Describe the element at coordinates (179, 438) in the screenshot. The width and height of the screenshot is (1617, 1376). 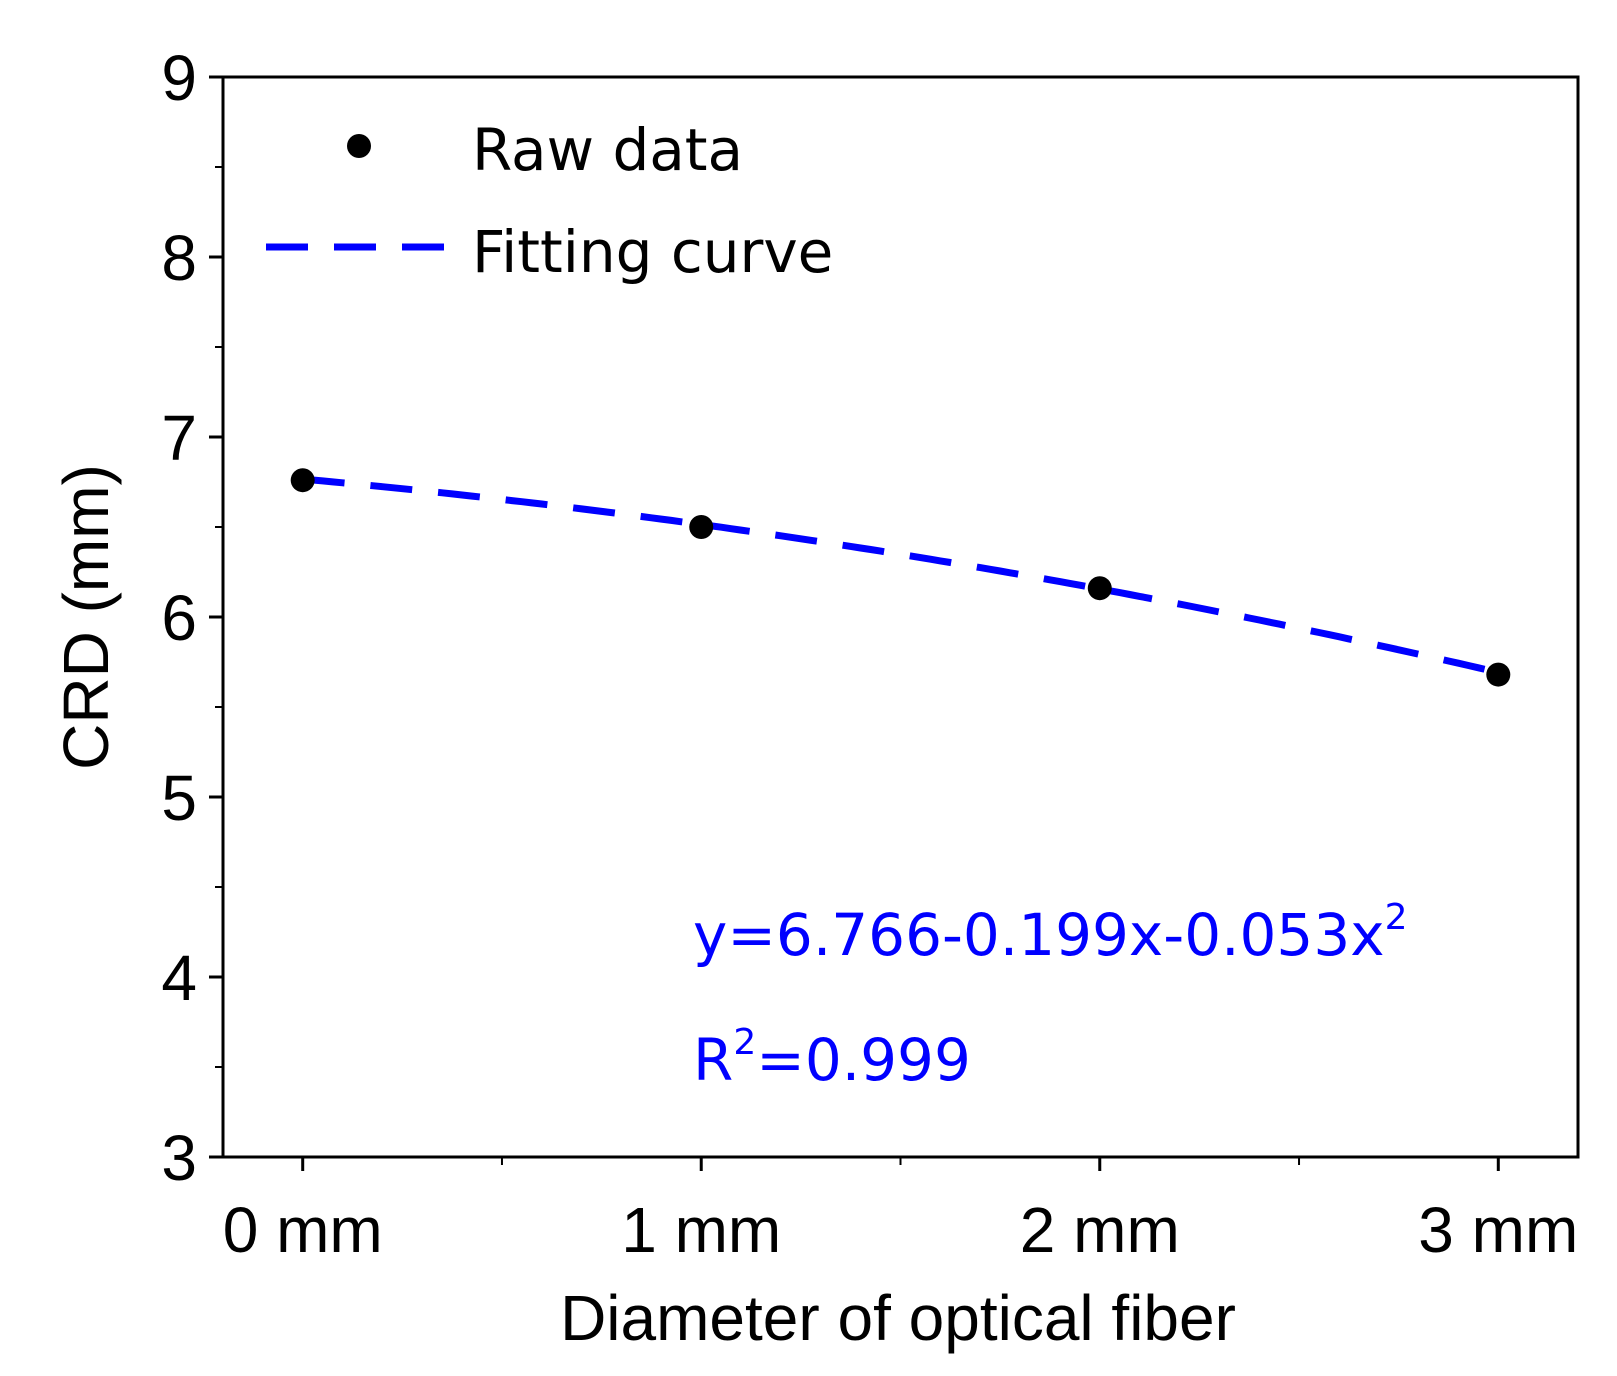
I see `y-tick-label: 7` at that location.